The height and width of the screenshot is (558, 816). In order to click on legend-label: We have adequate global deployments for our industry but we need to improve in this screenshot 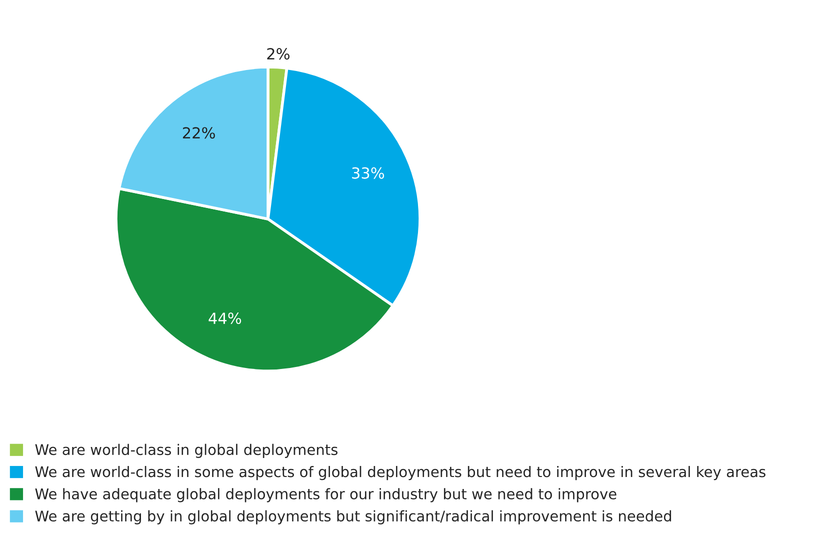, I will do `click(325, 495)`.